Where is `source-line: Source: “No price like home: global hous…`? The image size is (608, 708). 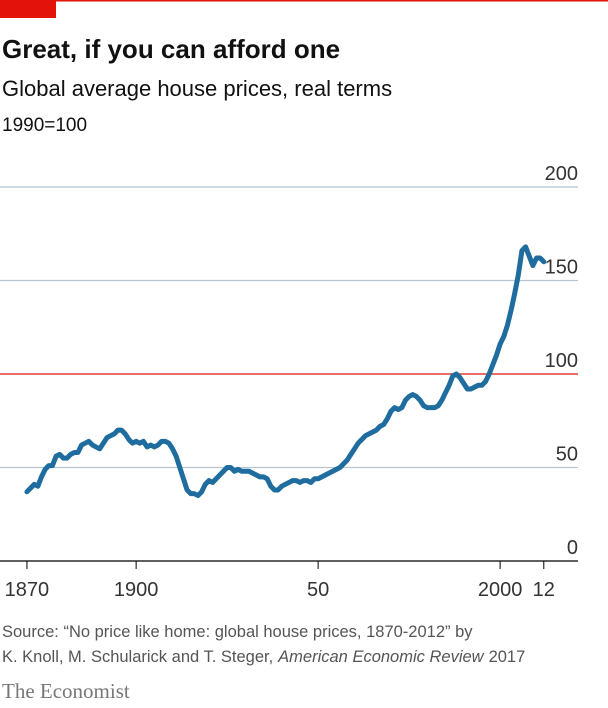
source-line: Source: “No price like home: global hous… is located at coordinates (237, 632).